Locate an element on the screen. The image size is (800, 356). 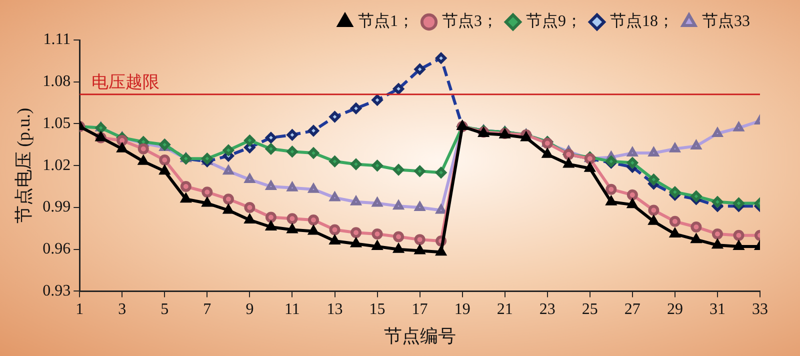
x-tick-label: 25 is located at coordinates (590, 309).